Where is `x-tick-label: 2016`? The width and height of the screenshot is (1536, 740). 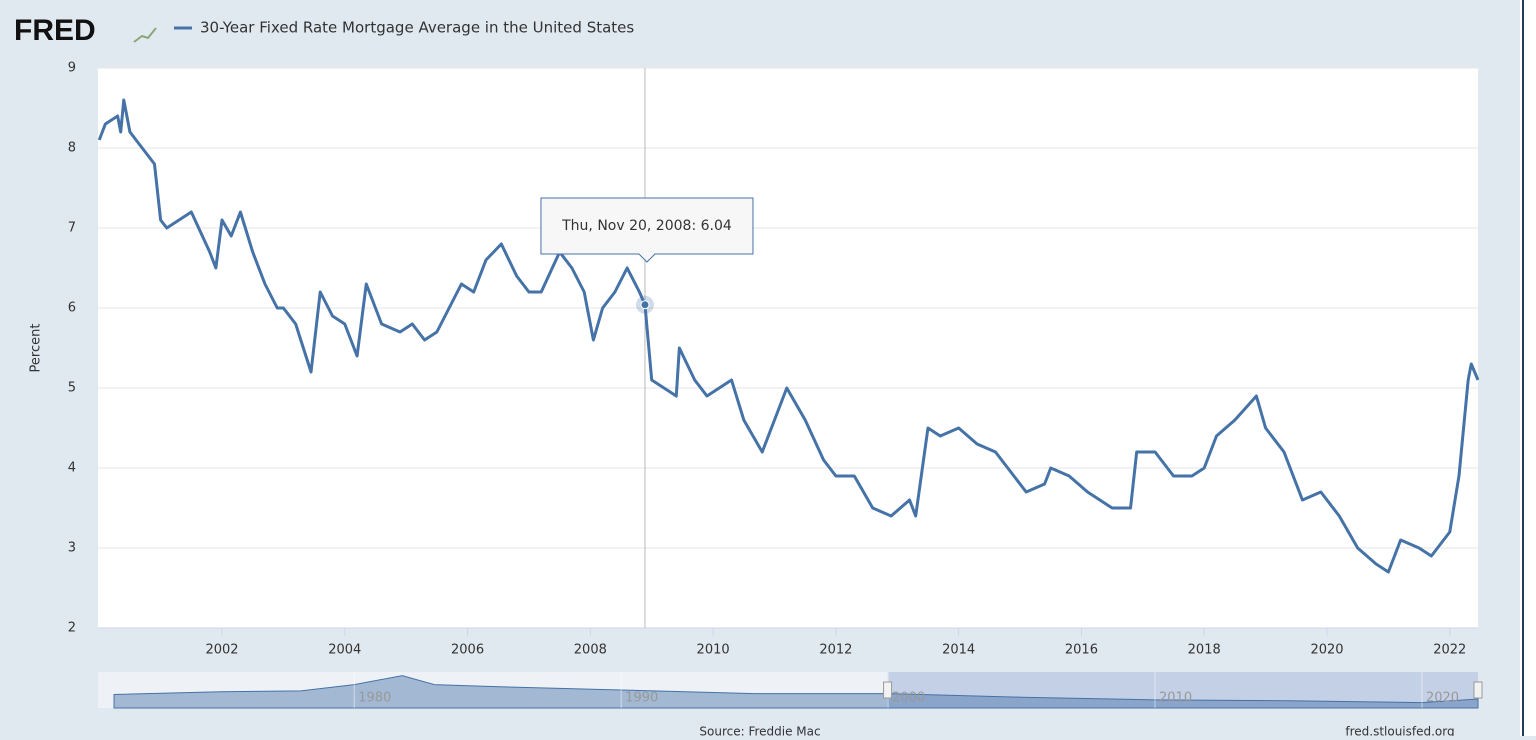 x-tick-label: 2016 is located at coordinates (1081, 650).